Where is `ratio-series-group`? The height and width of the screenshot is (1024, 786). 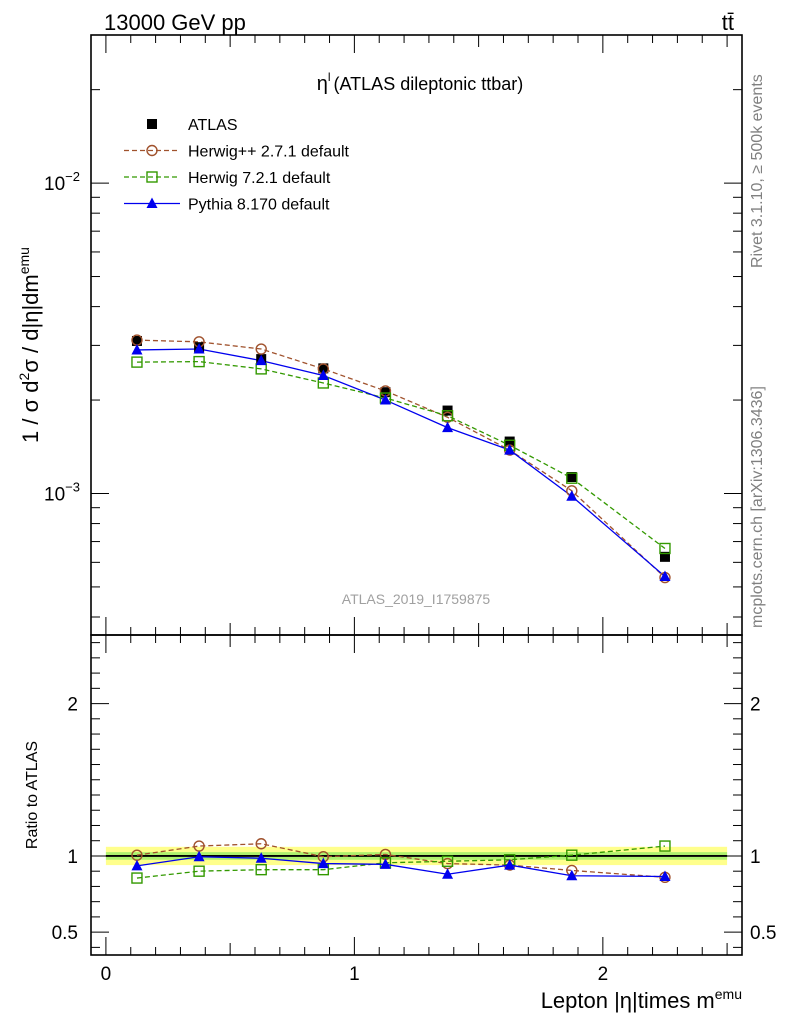
ratio-series-group is located at coordinates (401, 861).